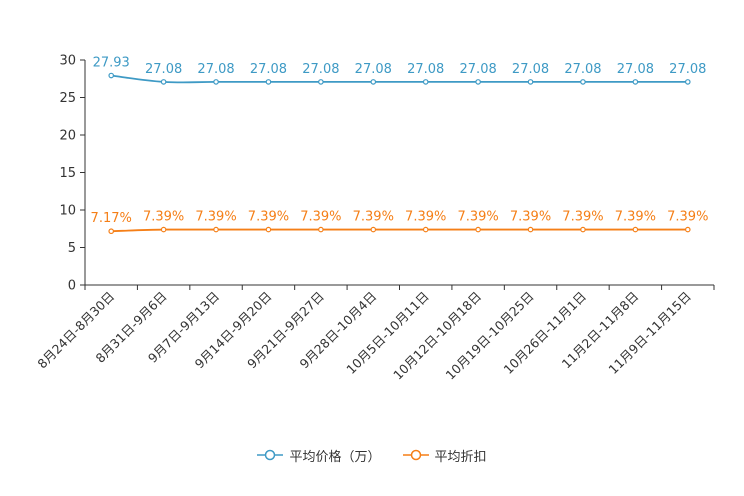  I want to click on legend-item-avg-price: 平均价格（万）, so click(319, 455).